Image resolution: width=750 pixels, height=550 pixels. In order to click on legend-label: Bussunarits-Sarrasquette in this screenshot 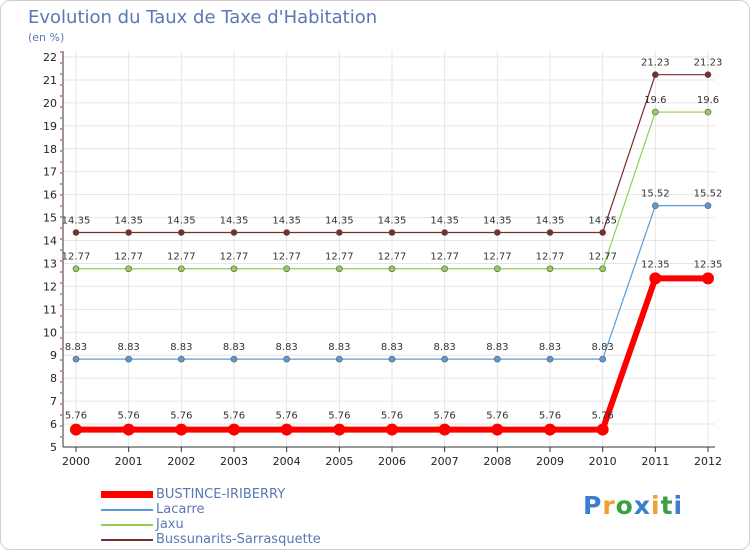, I will do `click(238, 539)`.